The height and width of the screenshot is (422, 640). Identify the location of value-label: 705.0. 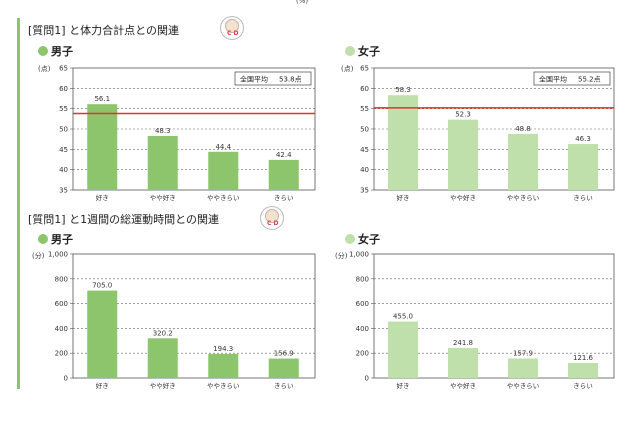
(102, 286).